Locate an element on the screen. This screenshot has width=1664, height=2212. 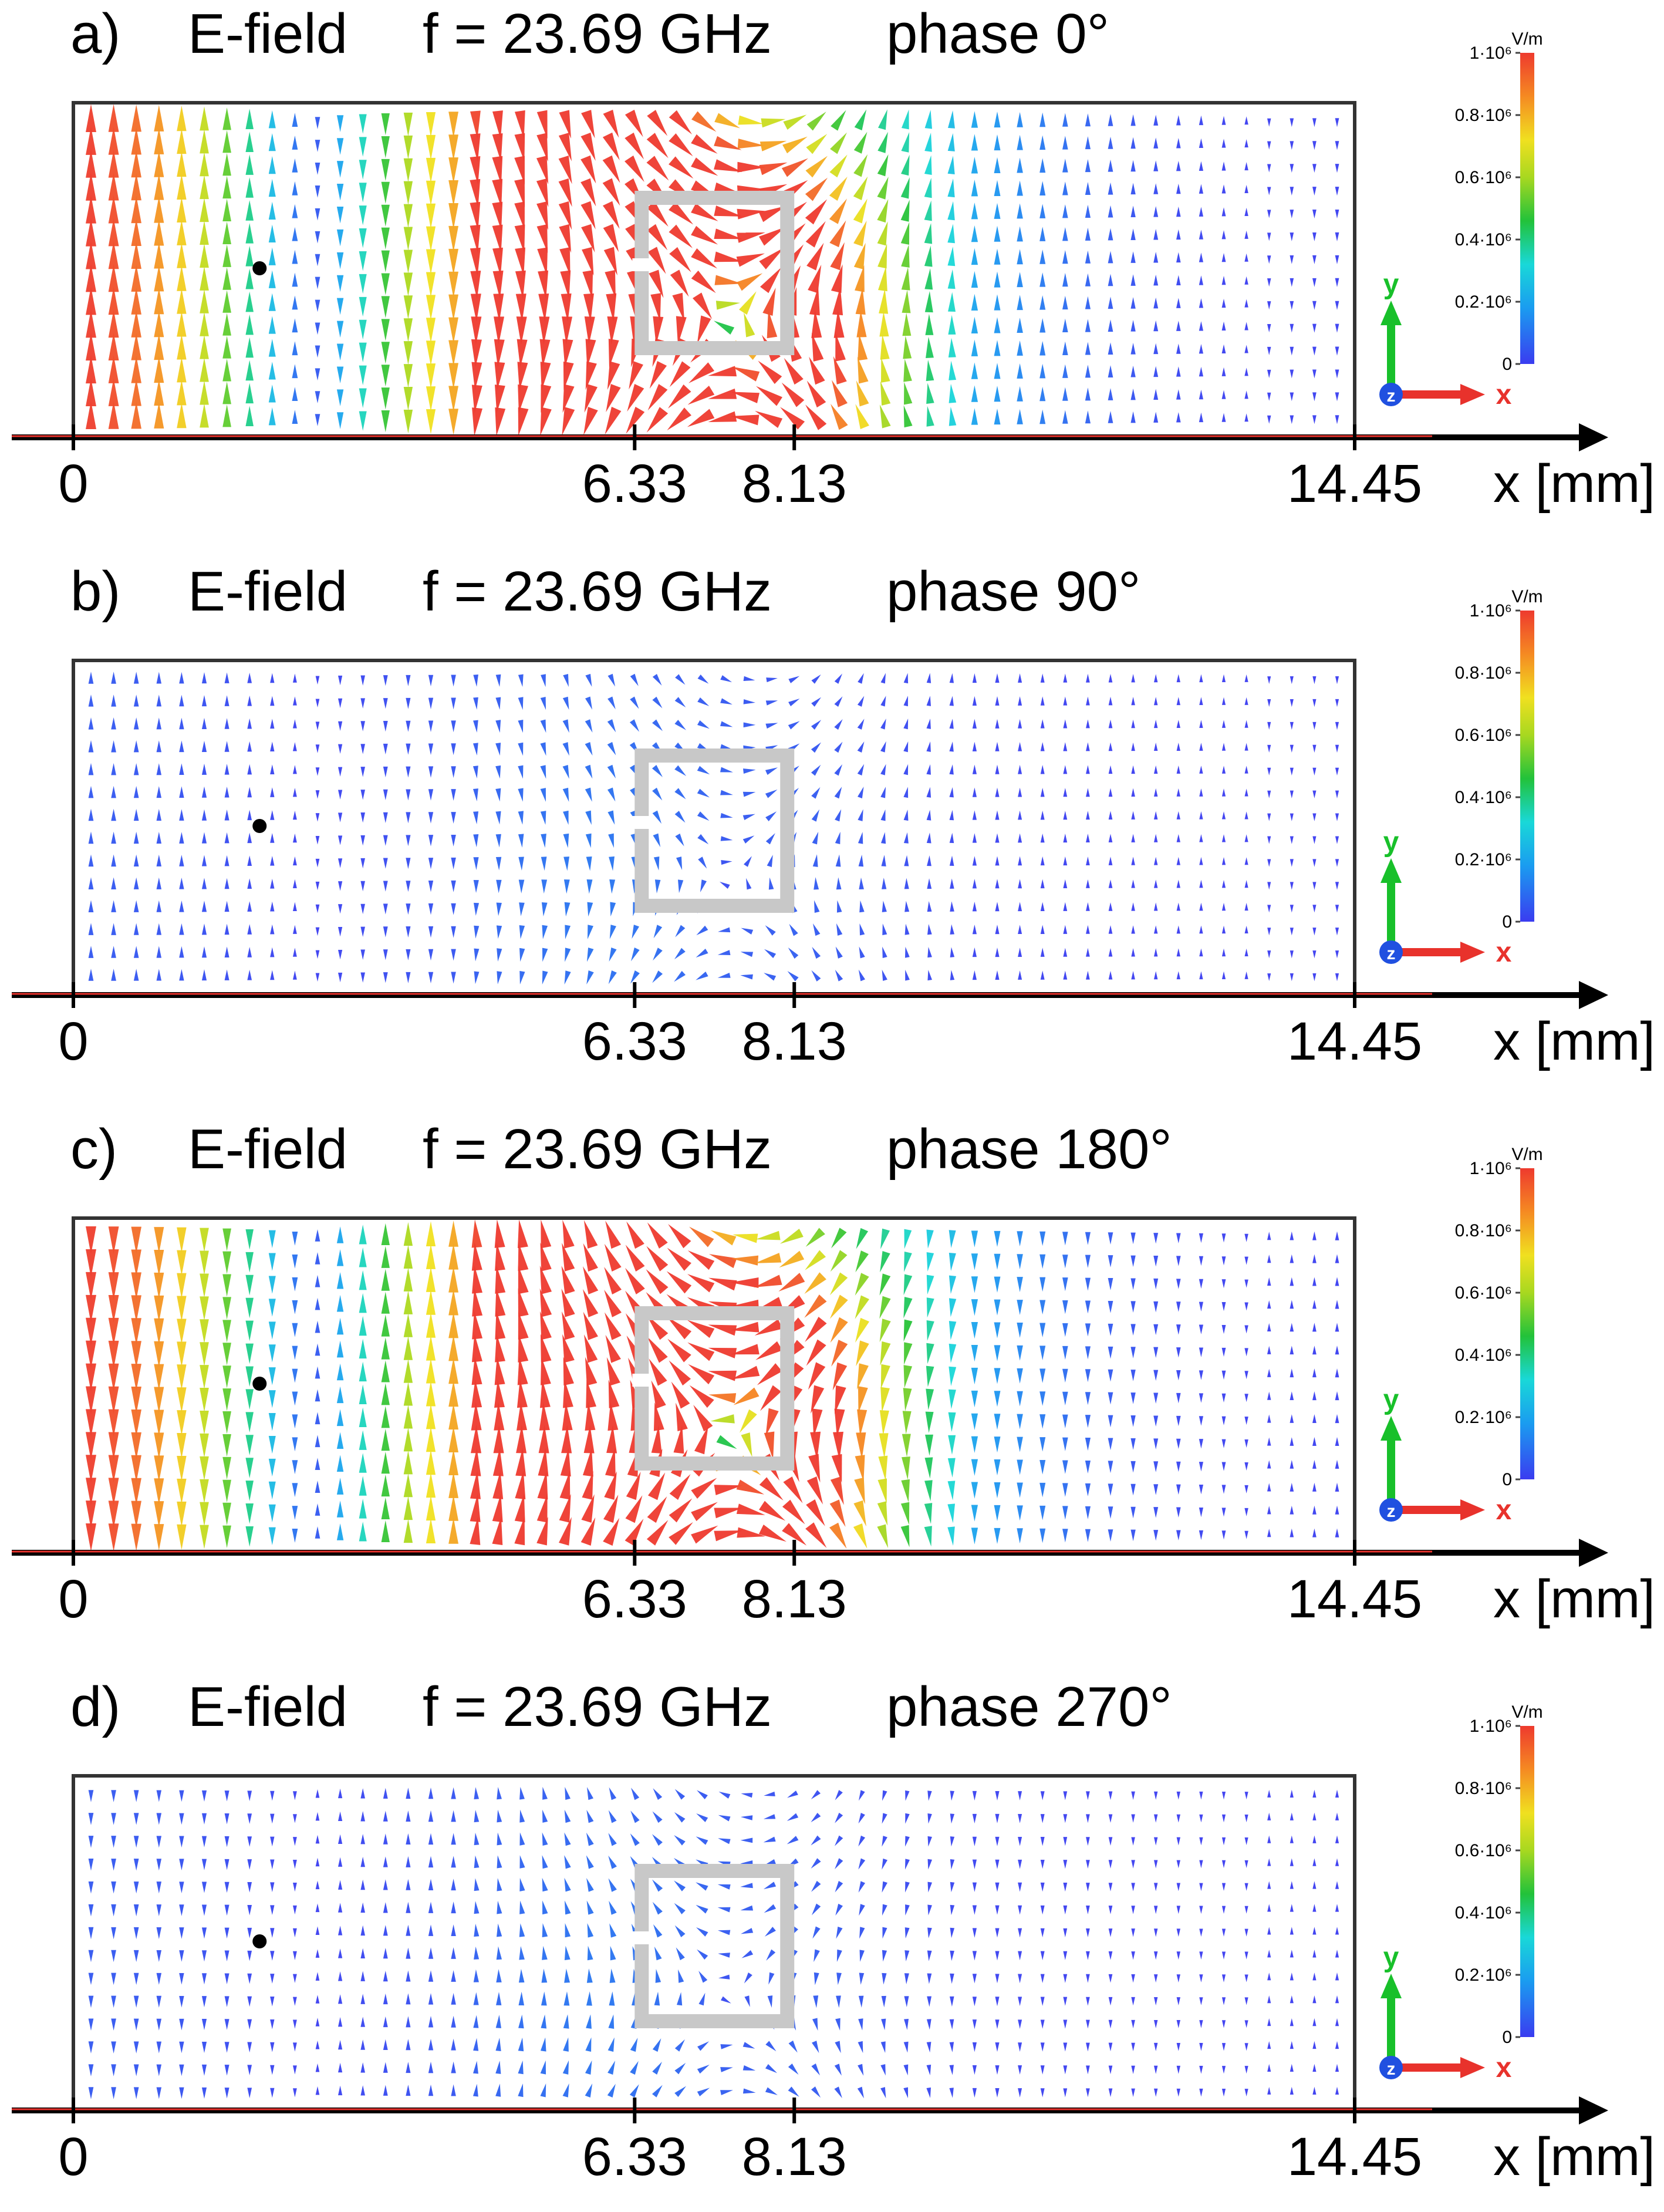
triad-y-label: y is located at coordinates (1391, 1399).